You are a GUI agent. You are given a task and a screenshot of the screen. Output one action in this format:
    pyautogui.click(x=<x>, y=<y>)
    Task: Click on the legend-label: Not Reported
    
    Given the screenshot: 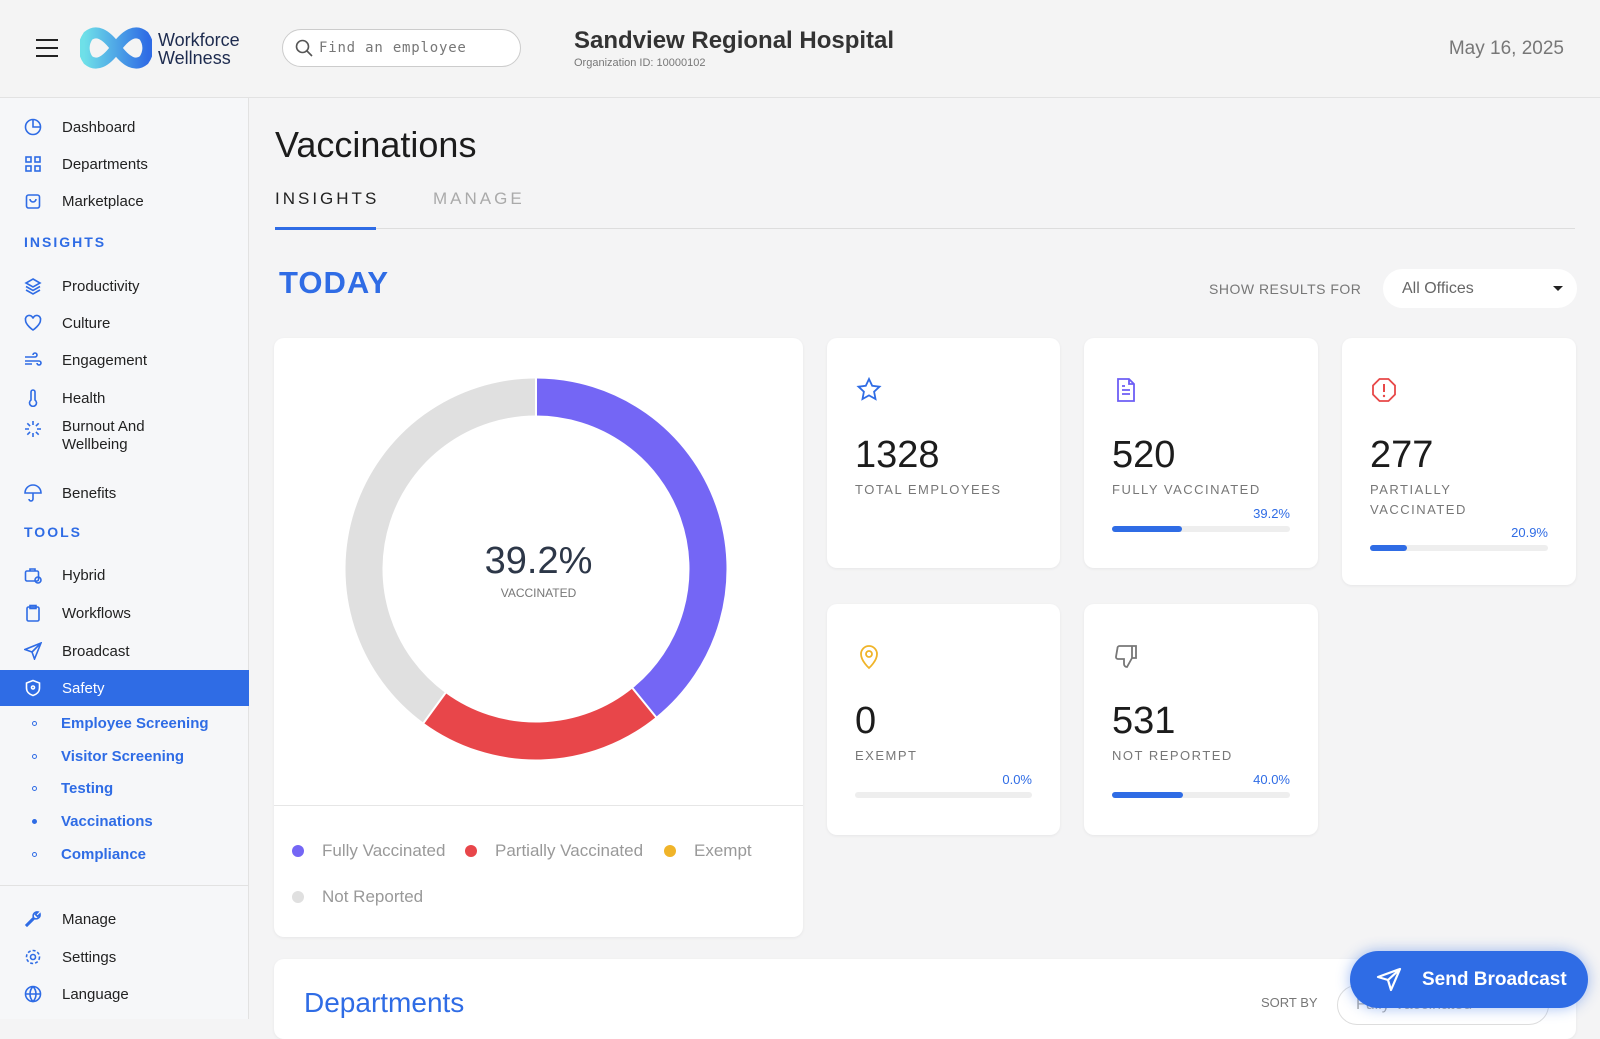 What is the action you would take?
    pyautogui.click(x=373, y=896)
    